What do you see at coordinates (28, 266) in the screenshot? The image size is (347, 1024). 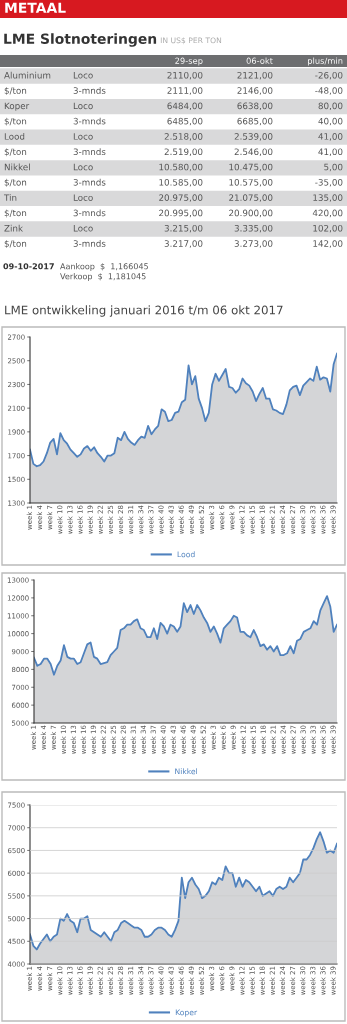 I see `text: 09-10-2017` at bounding box center [28, 266].